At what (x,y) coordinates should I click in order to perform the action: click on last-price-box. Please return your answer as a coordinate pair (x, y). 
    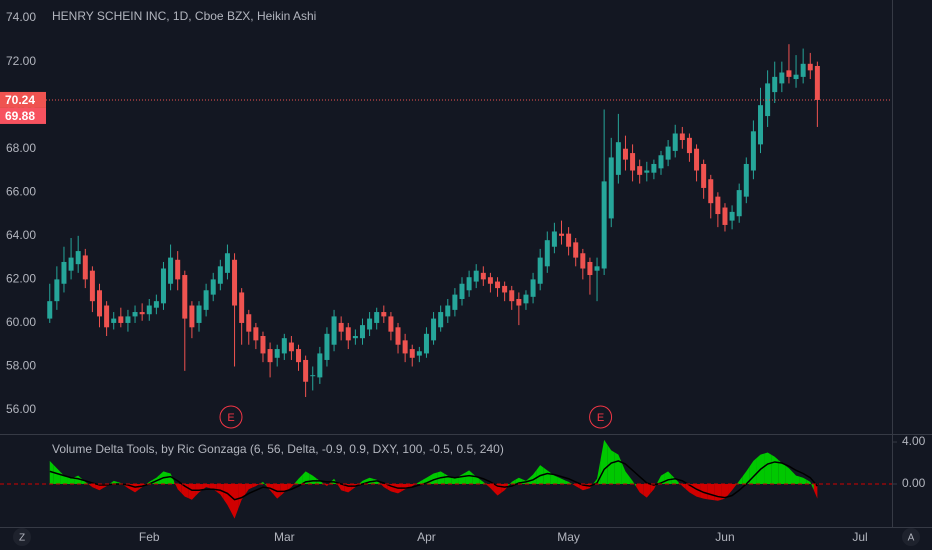
    Looking at the image, I should click on (23, 99).